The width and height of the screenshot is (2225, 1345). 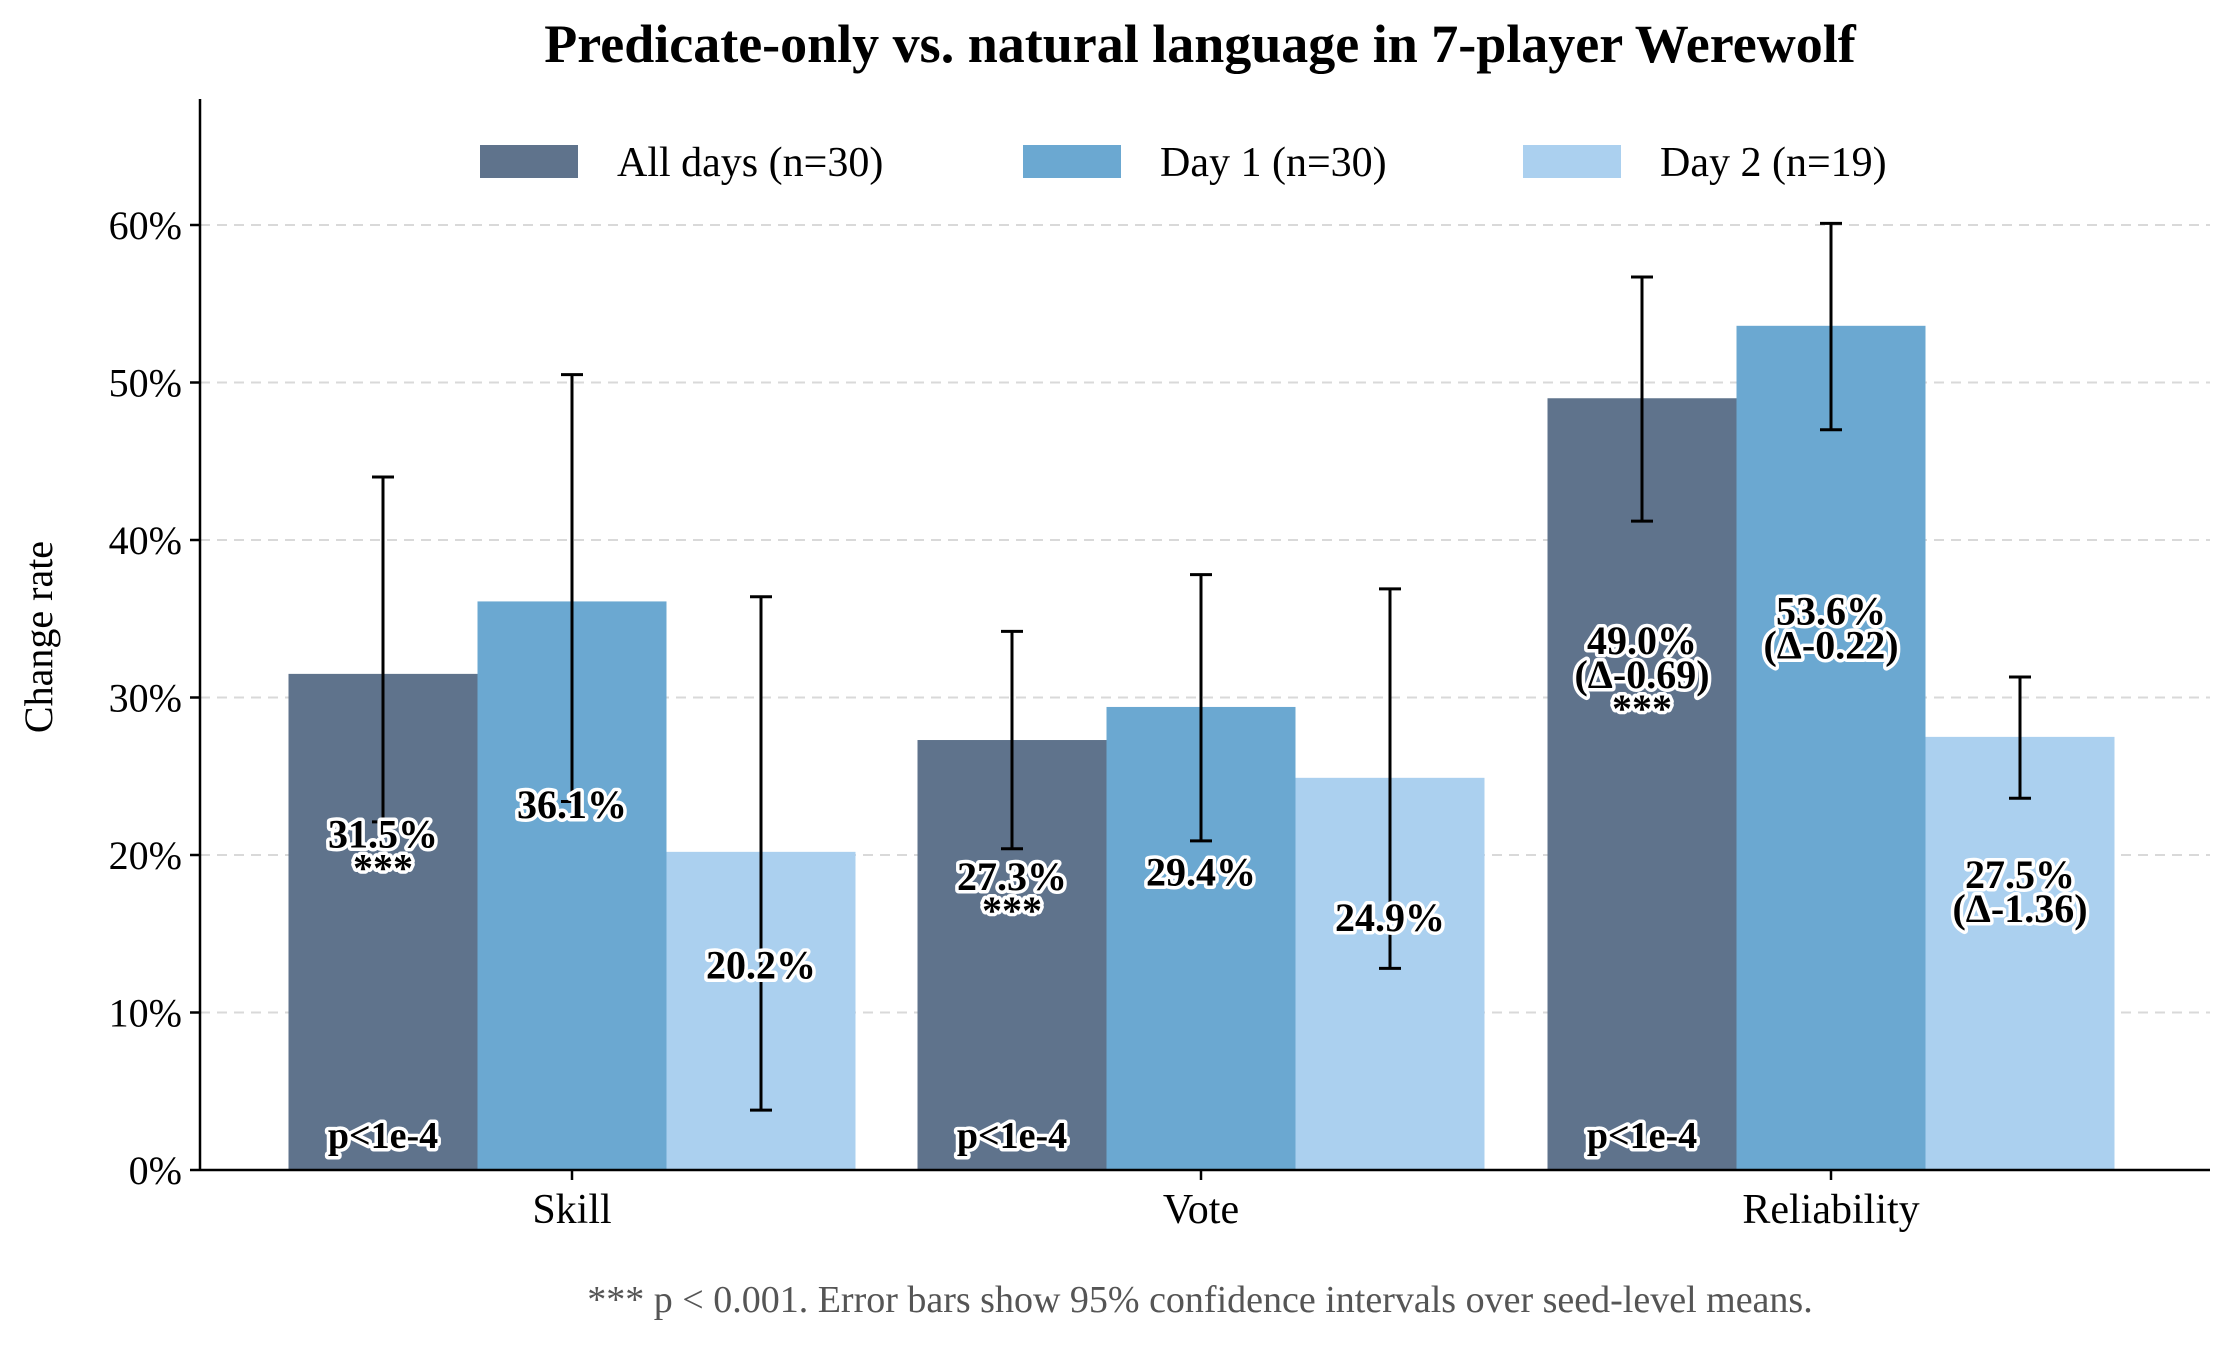 I want to click on y-axis-label: Change rate, so click(x=38, y=637).